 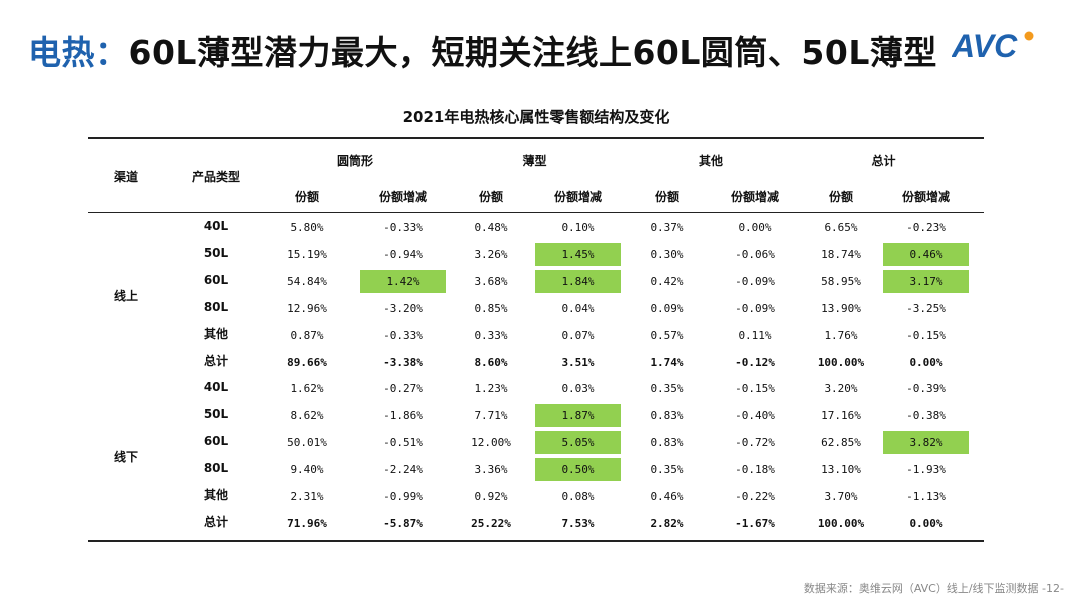 What do you see at coordinates (307, 254) in the screenshot?
I see `table-cell: 15.19%` at bounding box center [307, 254].